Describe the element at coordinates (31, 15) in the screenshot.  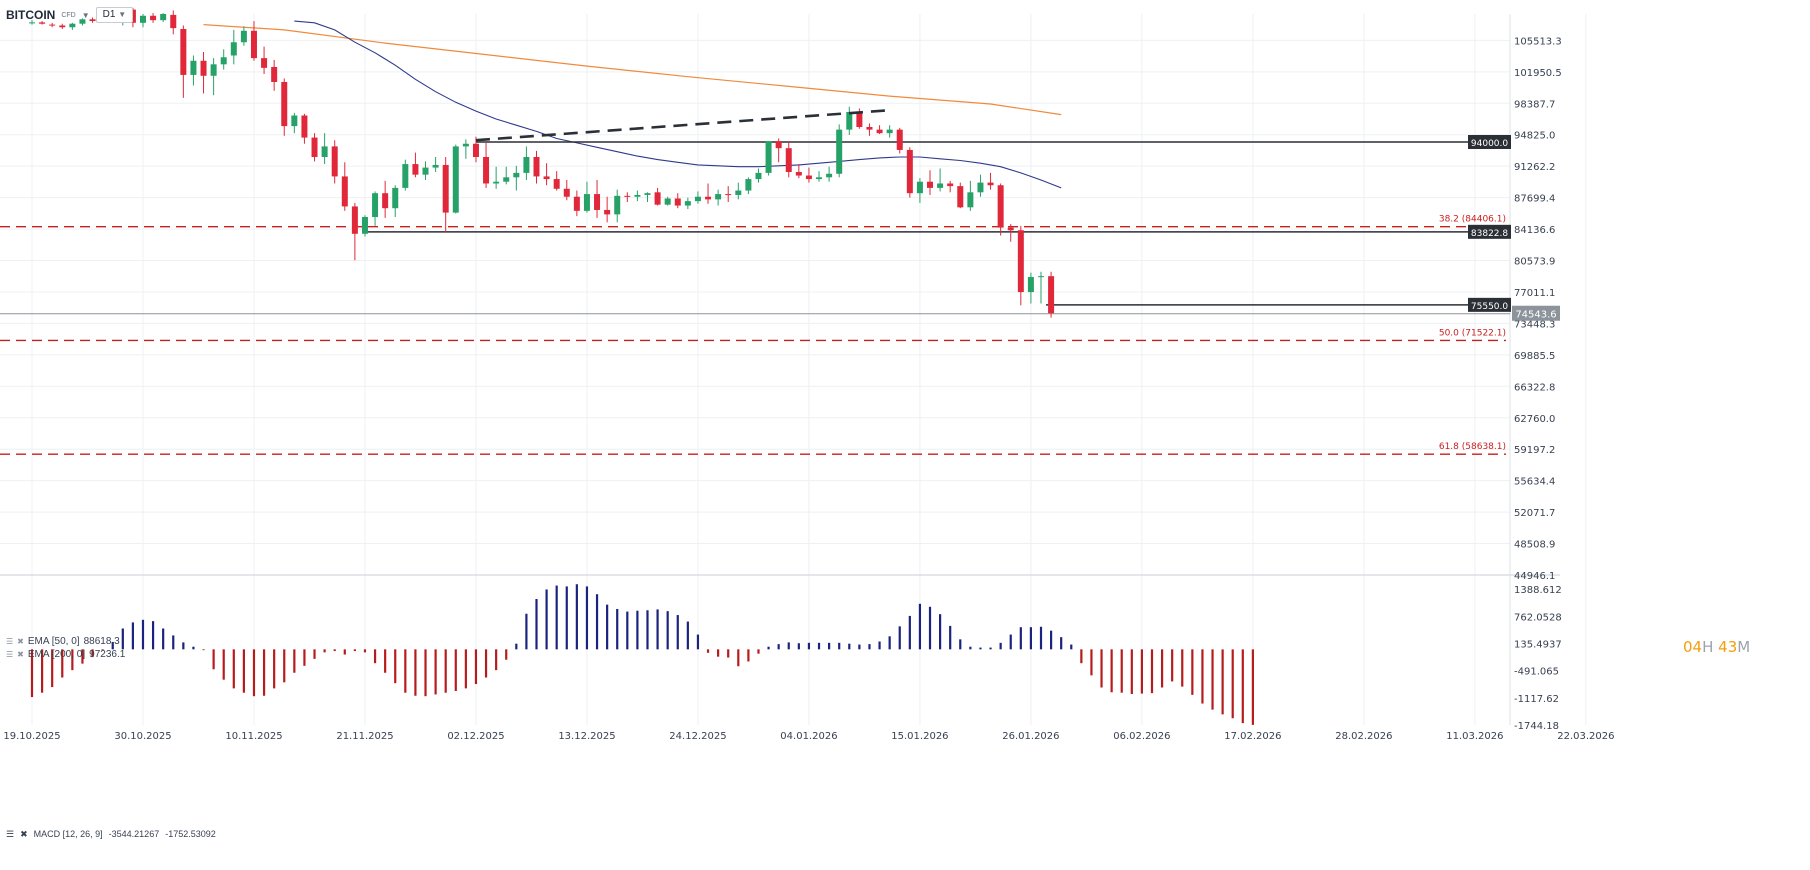
I see `symbol-label: BITCOIN` at that location.